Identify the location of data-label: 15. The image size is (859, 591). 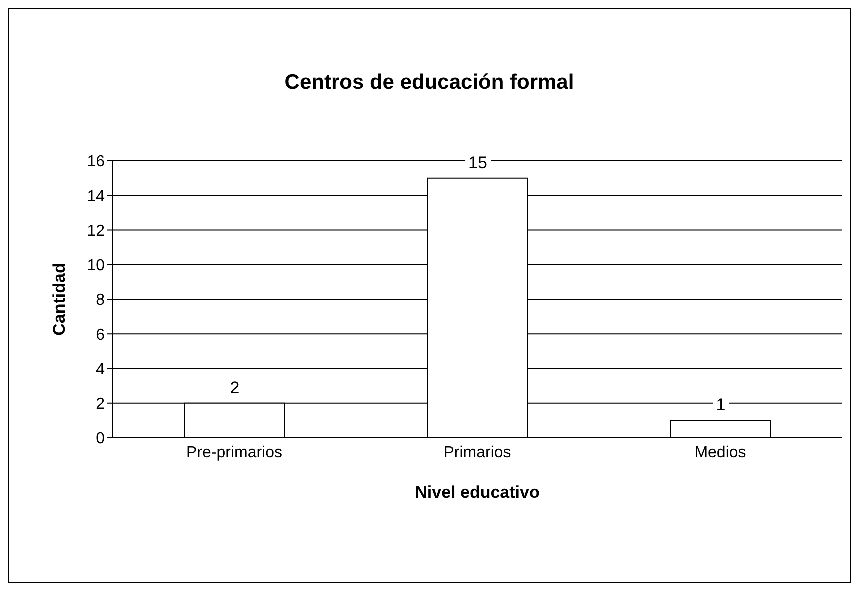
(478, 162).